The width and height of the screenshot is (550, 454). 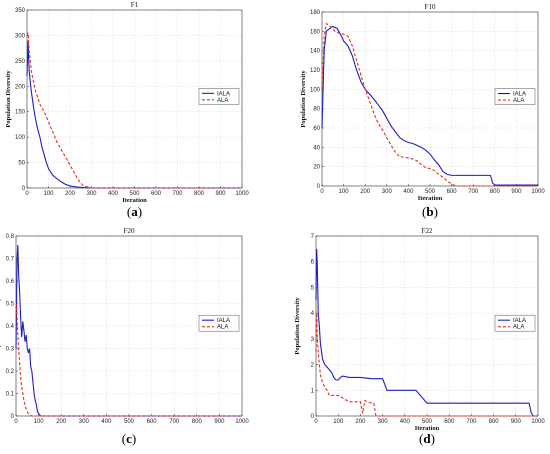 What do you see at coordinates (129, 438) in the screenshot?
I see `panel-label: (c)` at bounding box center [129, 438].